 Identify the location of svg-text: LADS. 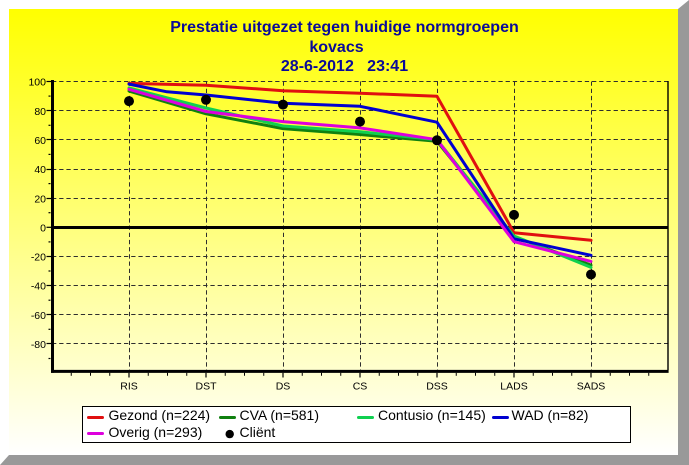
(513, 387).